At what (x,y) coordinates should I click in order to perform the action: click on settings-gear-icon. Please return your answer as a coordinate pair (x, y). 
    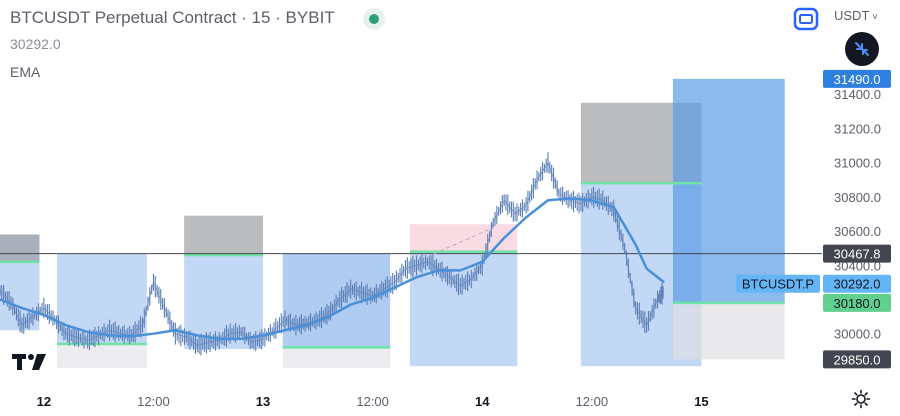
    Looking at the image, I should click on (861, 399).